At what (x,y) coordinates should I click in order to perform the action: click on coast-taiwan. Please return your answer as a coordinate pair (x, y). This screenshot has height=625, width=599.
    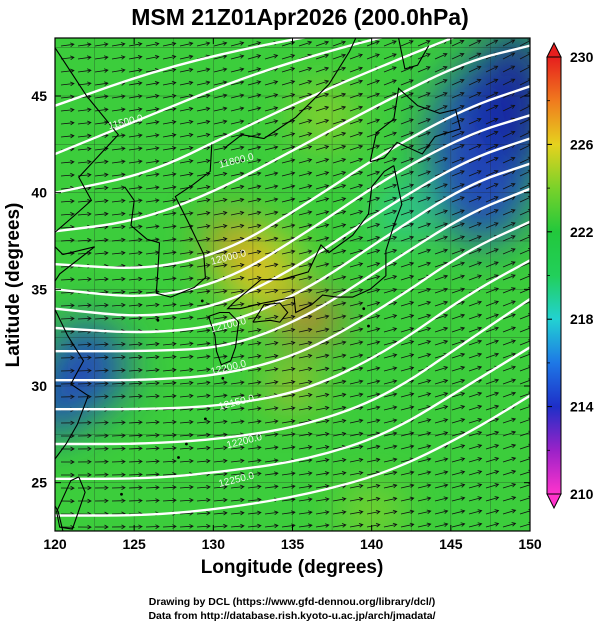
    Looking at the image, I should click on (71, 503).